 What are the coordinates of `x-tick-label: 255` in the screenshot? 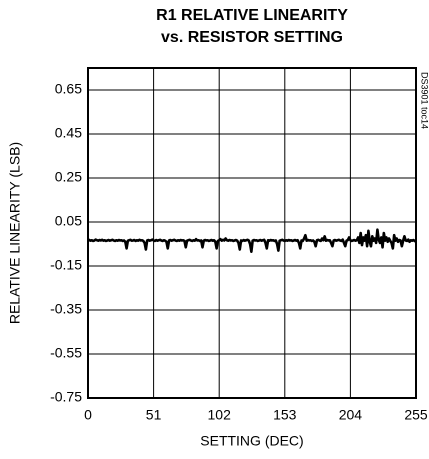 It's located at (416, 415).